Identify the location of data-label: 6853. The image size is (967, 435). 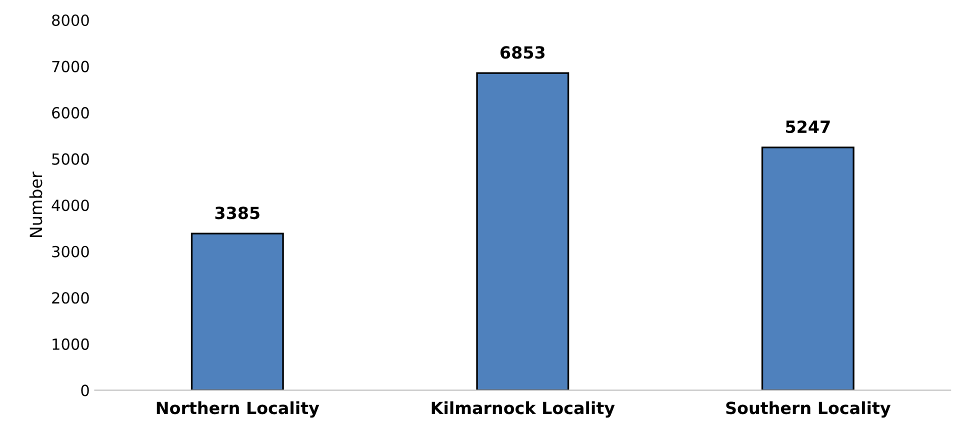
(522, 52).